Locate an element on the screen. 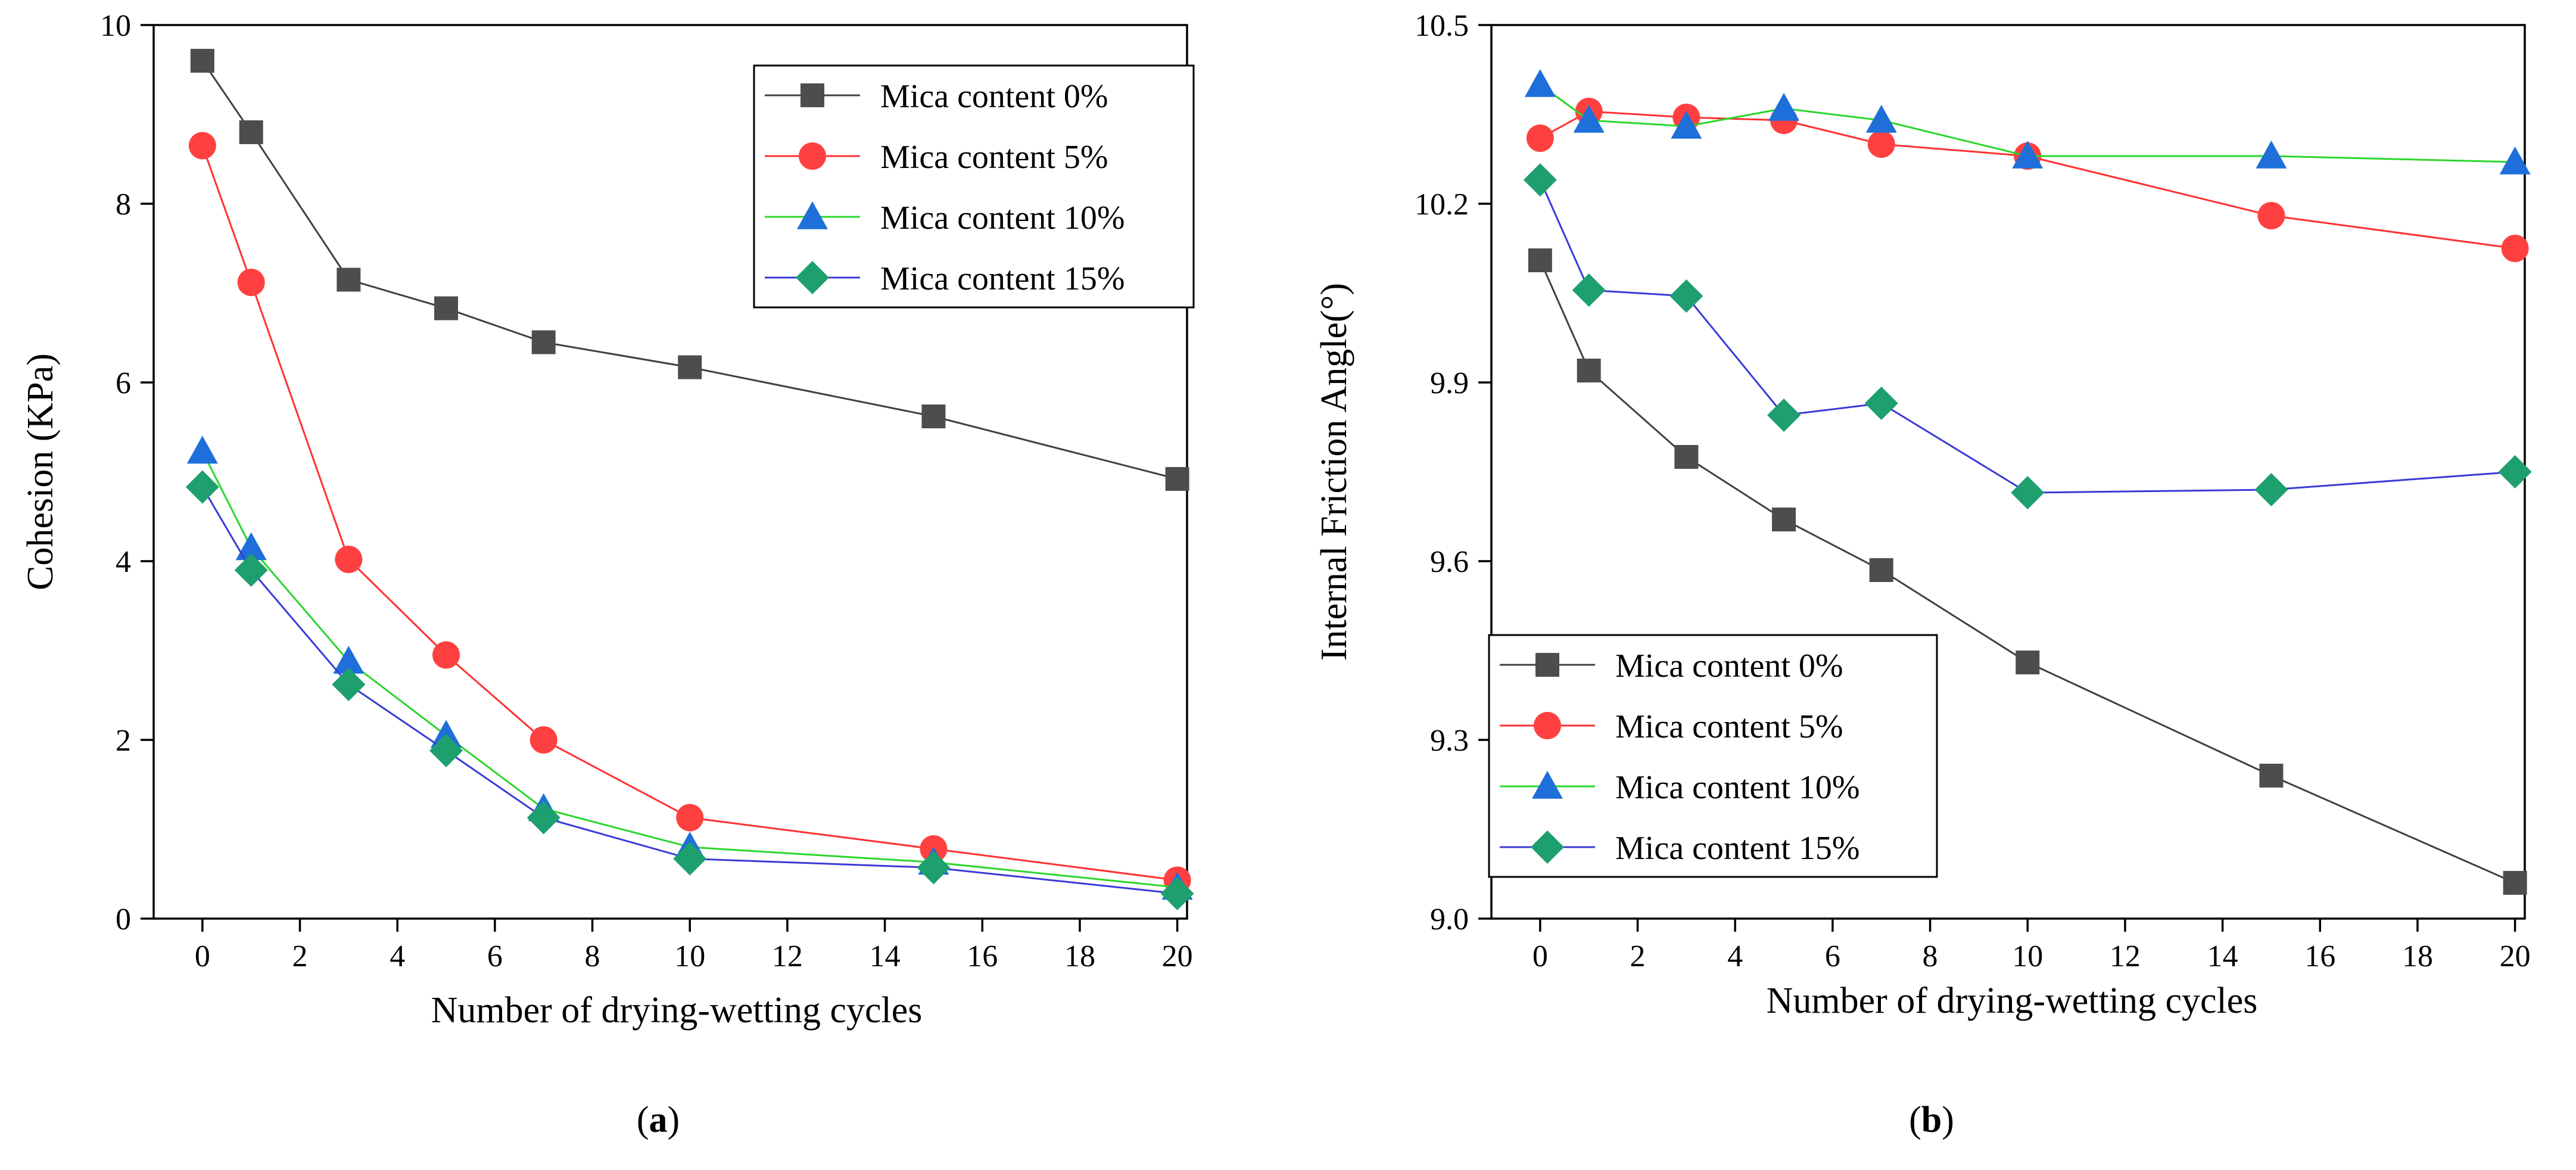 This screenshot has height=1170, width=2576. y-tick-label: 9.6 is located at coordinates (1449, 562).